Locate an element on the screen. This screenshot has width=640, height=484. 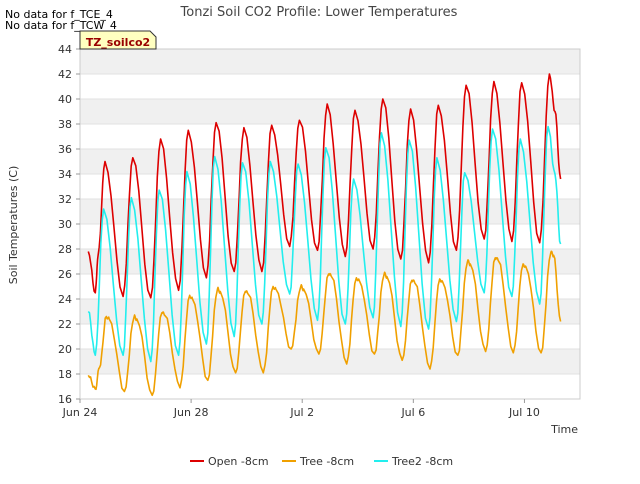
x-axis: Jun 24 Jun 28 Jul 2 Jul 6 Jul 10 is located at coordinates (301, 409).